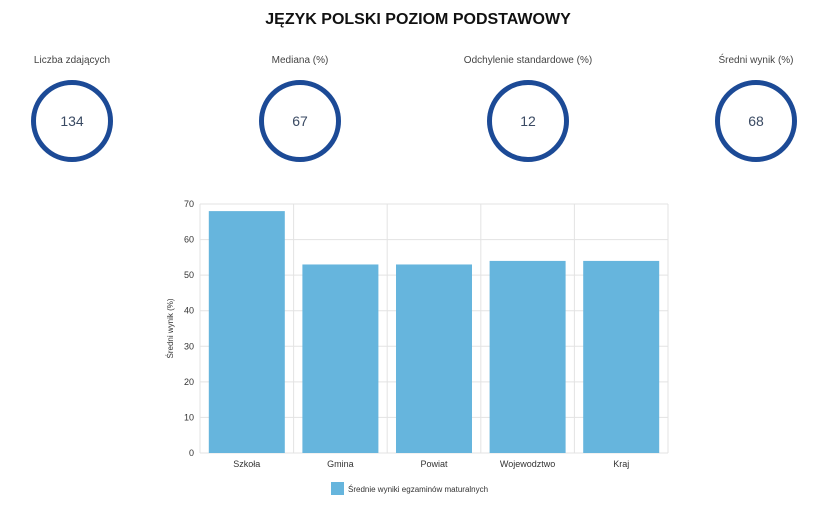  What do you see at coordinates (189, 240) in the screenshot?
I see `y-tick-label: 60` at bounding box center [189, 240].